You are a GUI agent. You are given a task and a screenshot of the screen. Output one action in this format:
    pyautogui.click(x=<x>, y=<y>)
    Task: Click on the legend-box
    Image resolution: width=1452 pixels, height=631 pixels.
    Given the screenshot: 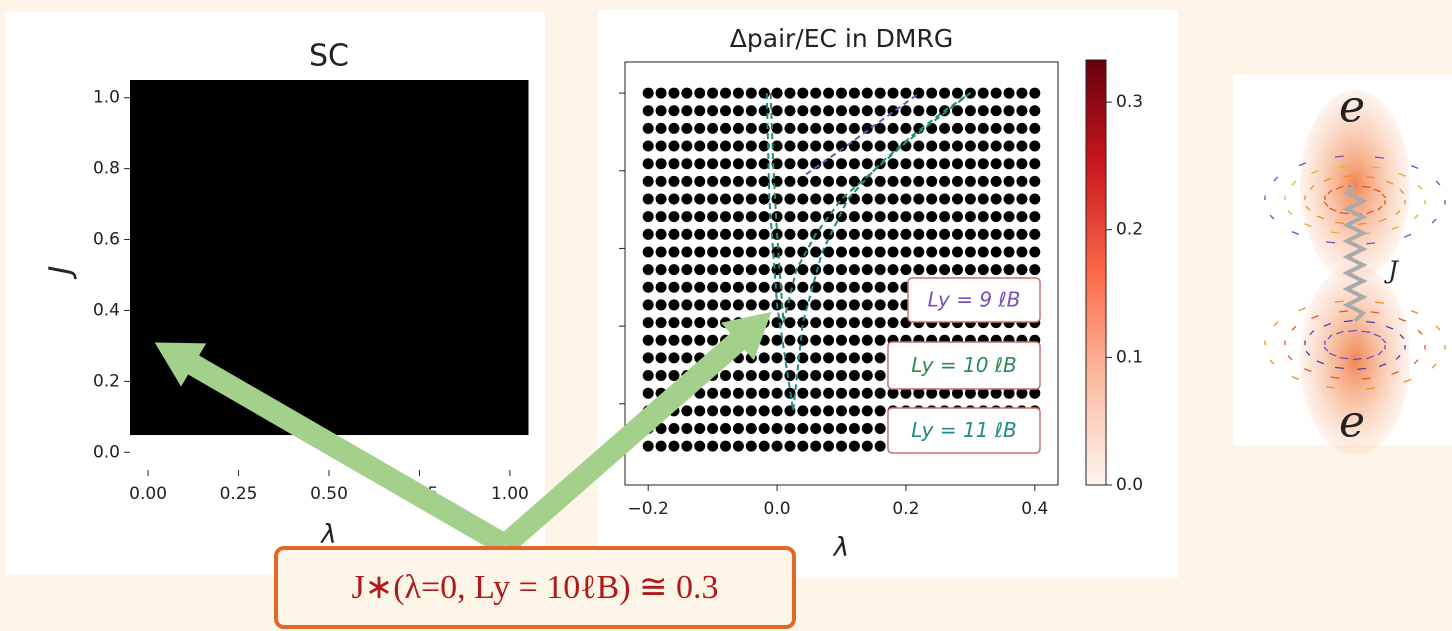 What is the action you would take?
    pyautogui.click(x=964, y=365)
    